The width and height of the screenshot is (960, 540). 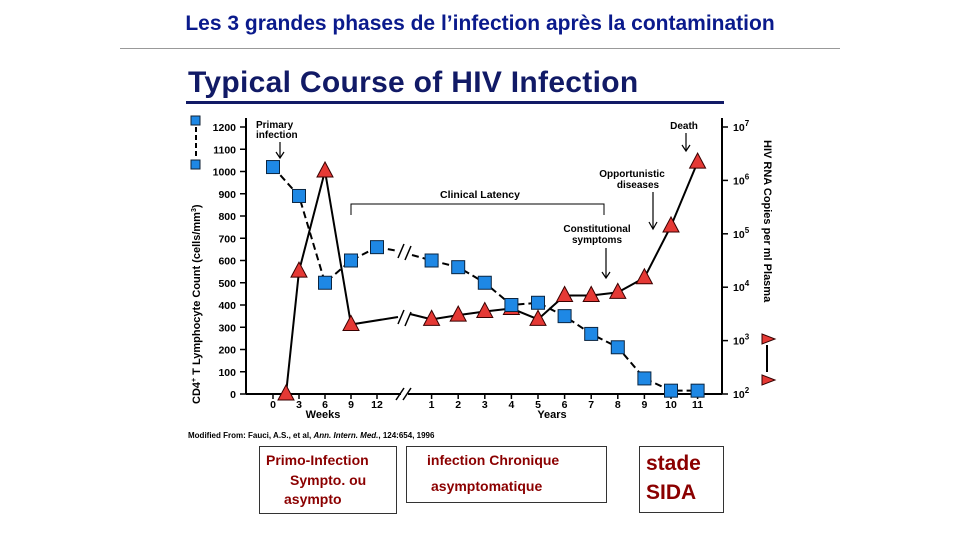 What do you see at coordinates (227, 373) in the screenshot?
I see `left-tick-label: 100` at bounding box center [227, 373].